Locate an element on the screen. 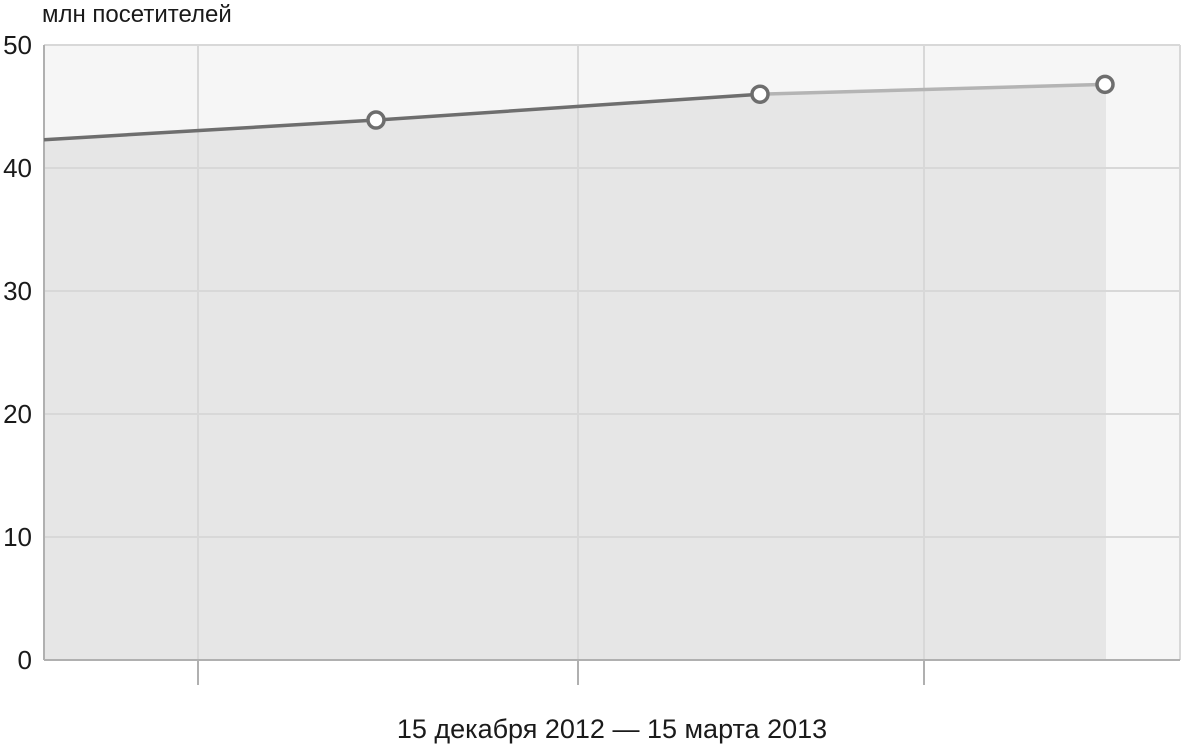 The width and height of the screenshot is (1182, 746). y-axis-label: млн посетителей is located at coordinates (137, 14).